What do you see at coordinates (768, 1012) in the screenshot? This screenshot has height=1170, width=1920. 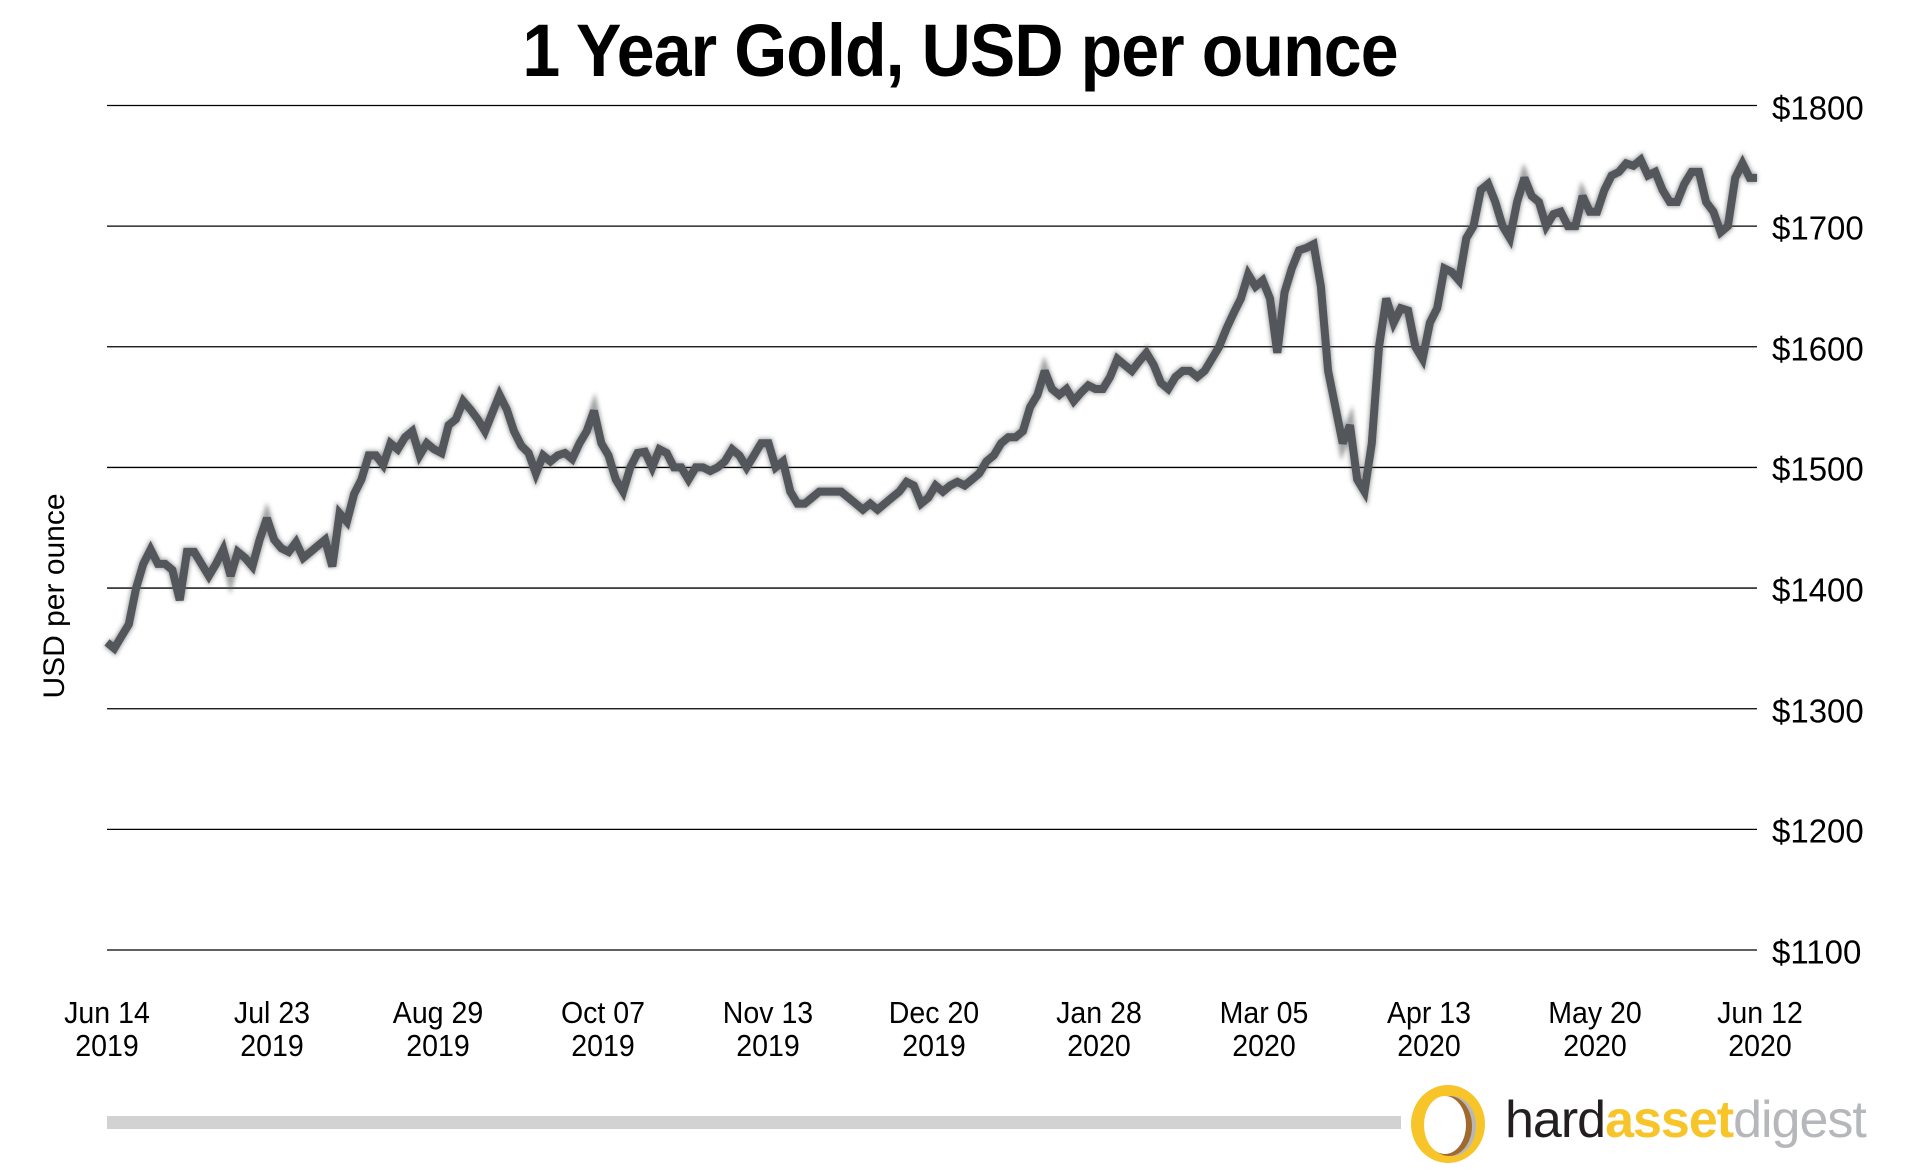 I see `x-tick-date: Nov 13` at bounding box center [768, 1012].